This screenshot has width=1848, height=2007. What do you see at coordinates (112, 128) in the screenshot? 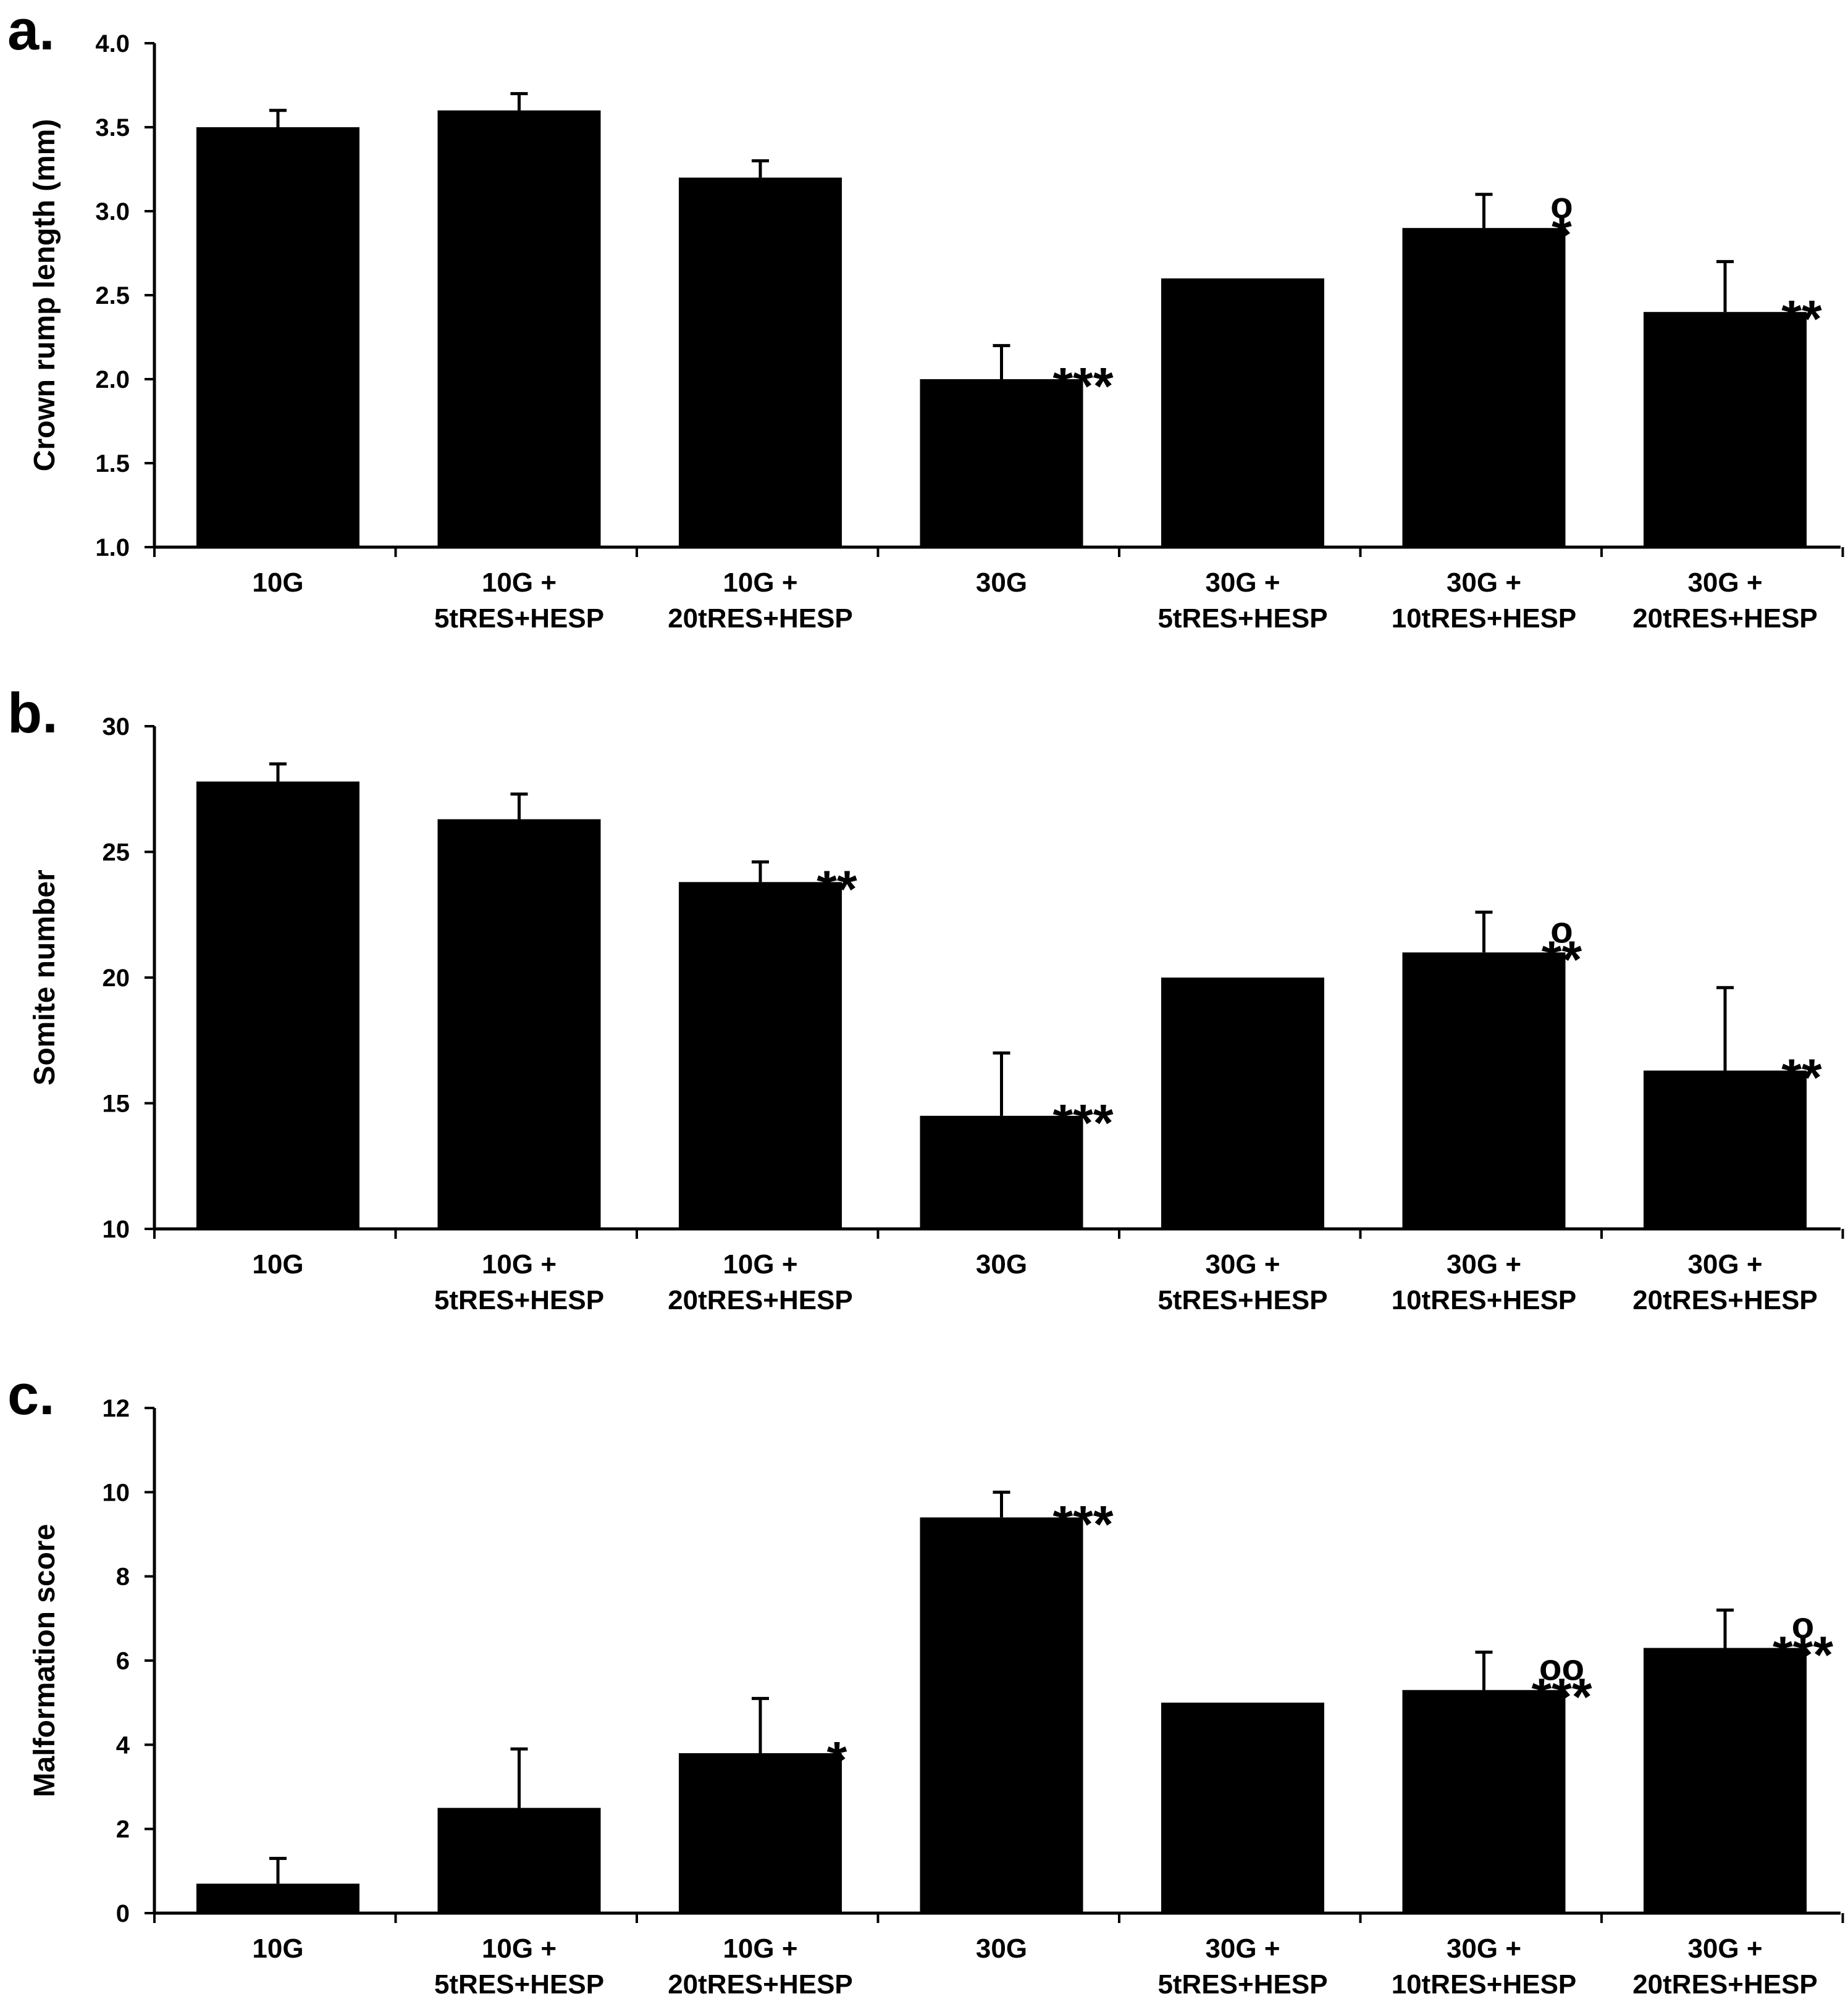
I see `y-tick-label: 3.5` at bounding box center [112, 128].